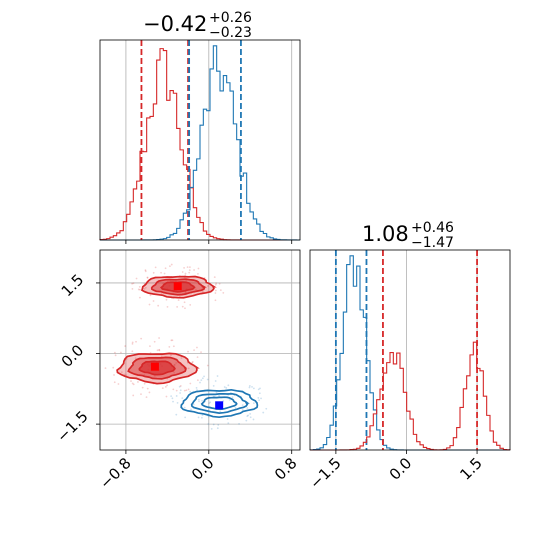  Describe the element at coordinates (198, 351) in the screenshot. I see `joint-density-panel` at that location.